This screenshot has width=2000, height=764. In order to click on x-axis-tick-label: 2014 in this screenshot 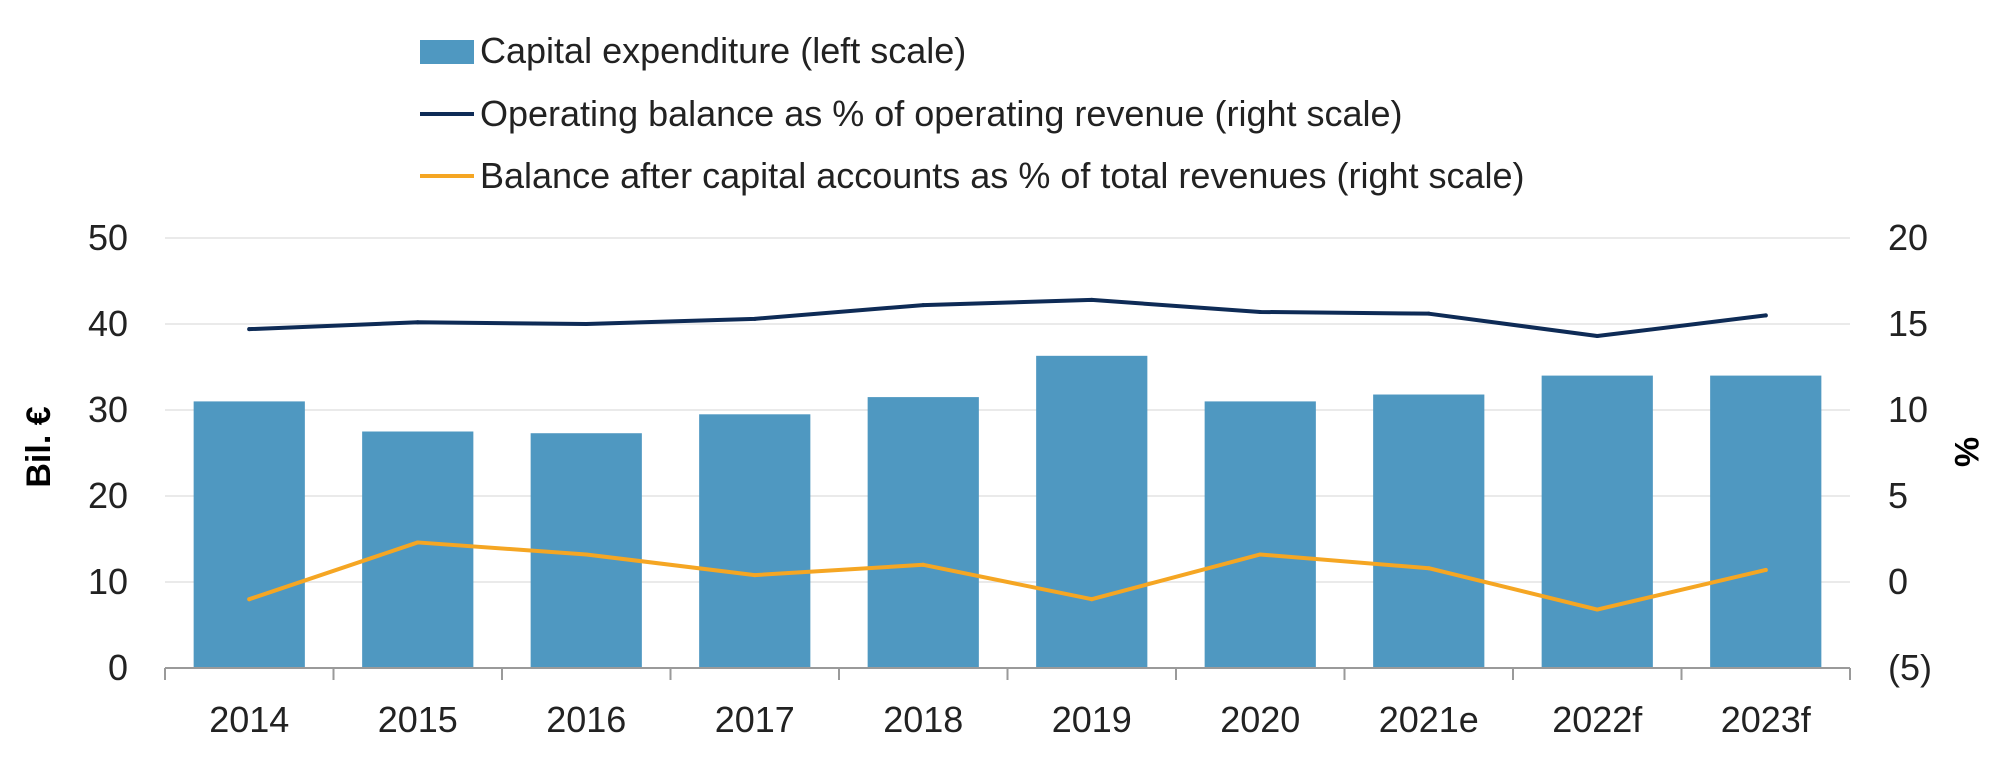, I will do `click(249, 719)`.